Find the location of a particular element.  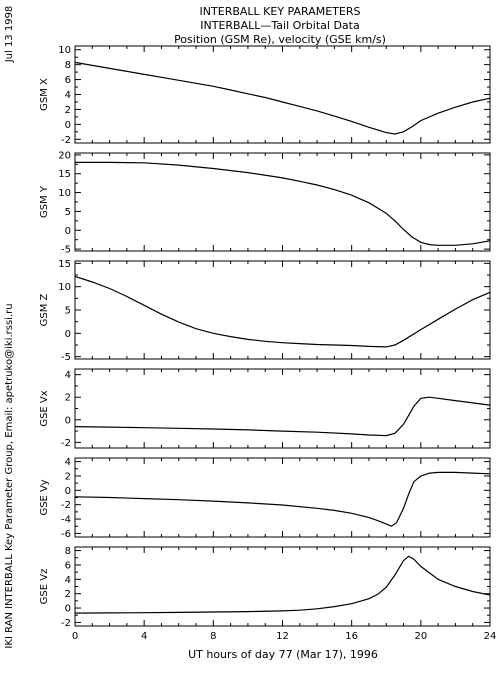

y-tick-label: 20 is located at coordinates (64, 155).